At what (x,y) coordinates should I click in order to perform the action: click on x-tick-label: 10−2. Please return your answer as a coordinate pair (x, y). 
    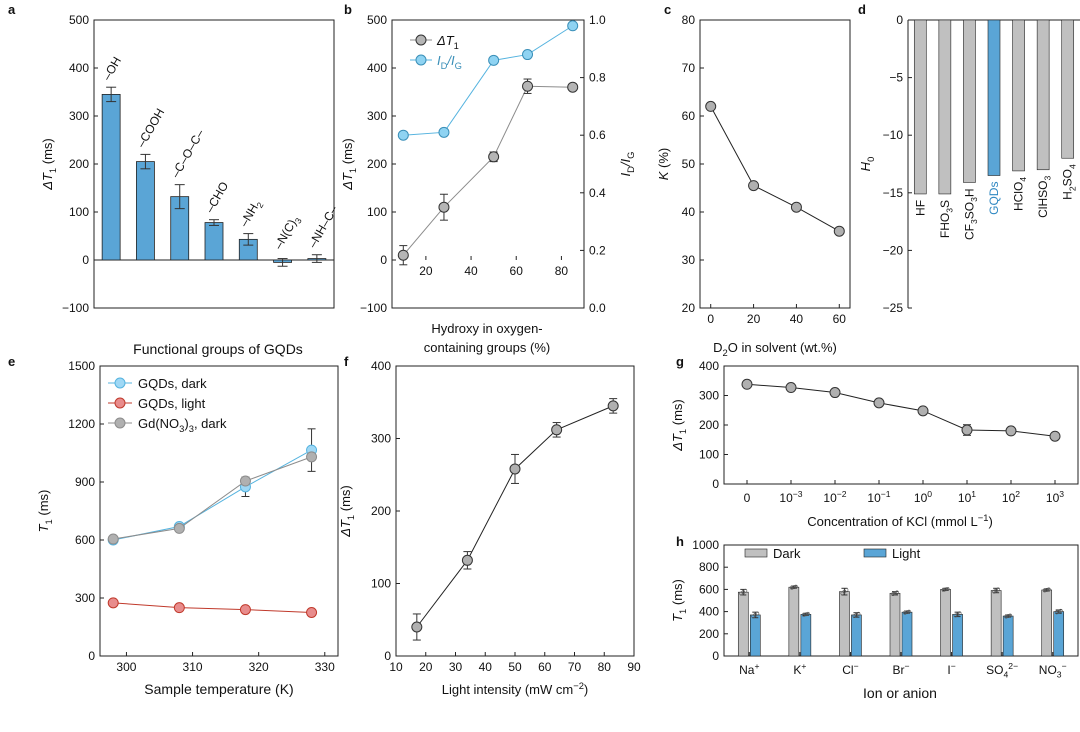
    Looking at the image, I should click on (834, 497).